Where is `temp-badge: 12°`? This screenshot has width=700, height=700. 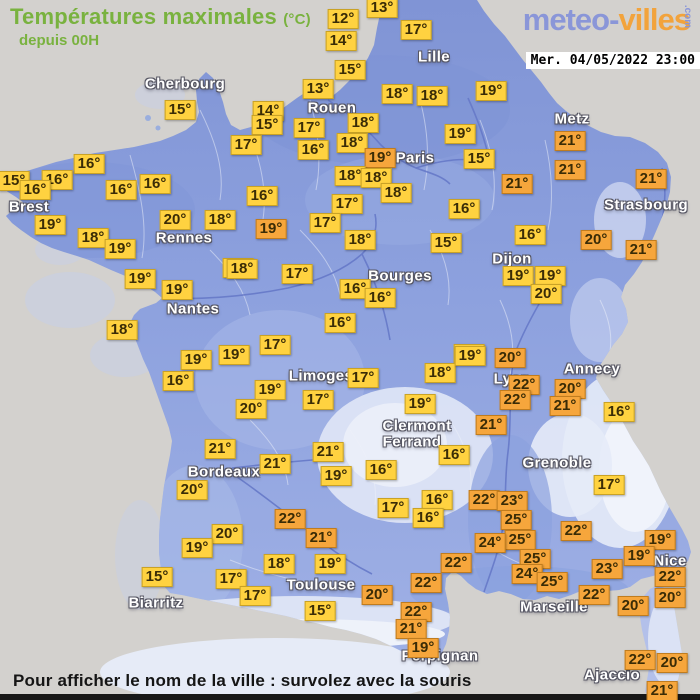
temp-badge: 12° is located at coordinates (343, 19).